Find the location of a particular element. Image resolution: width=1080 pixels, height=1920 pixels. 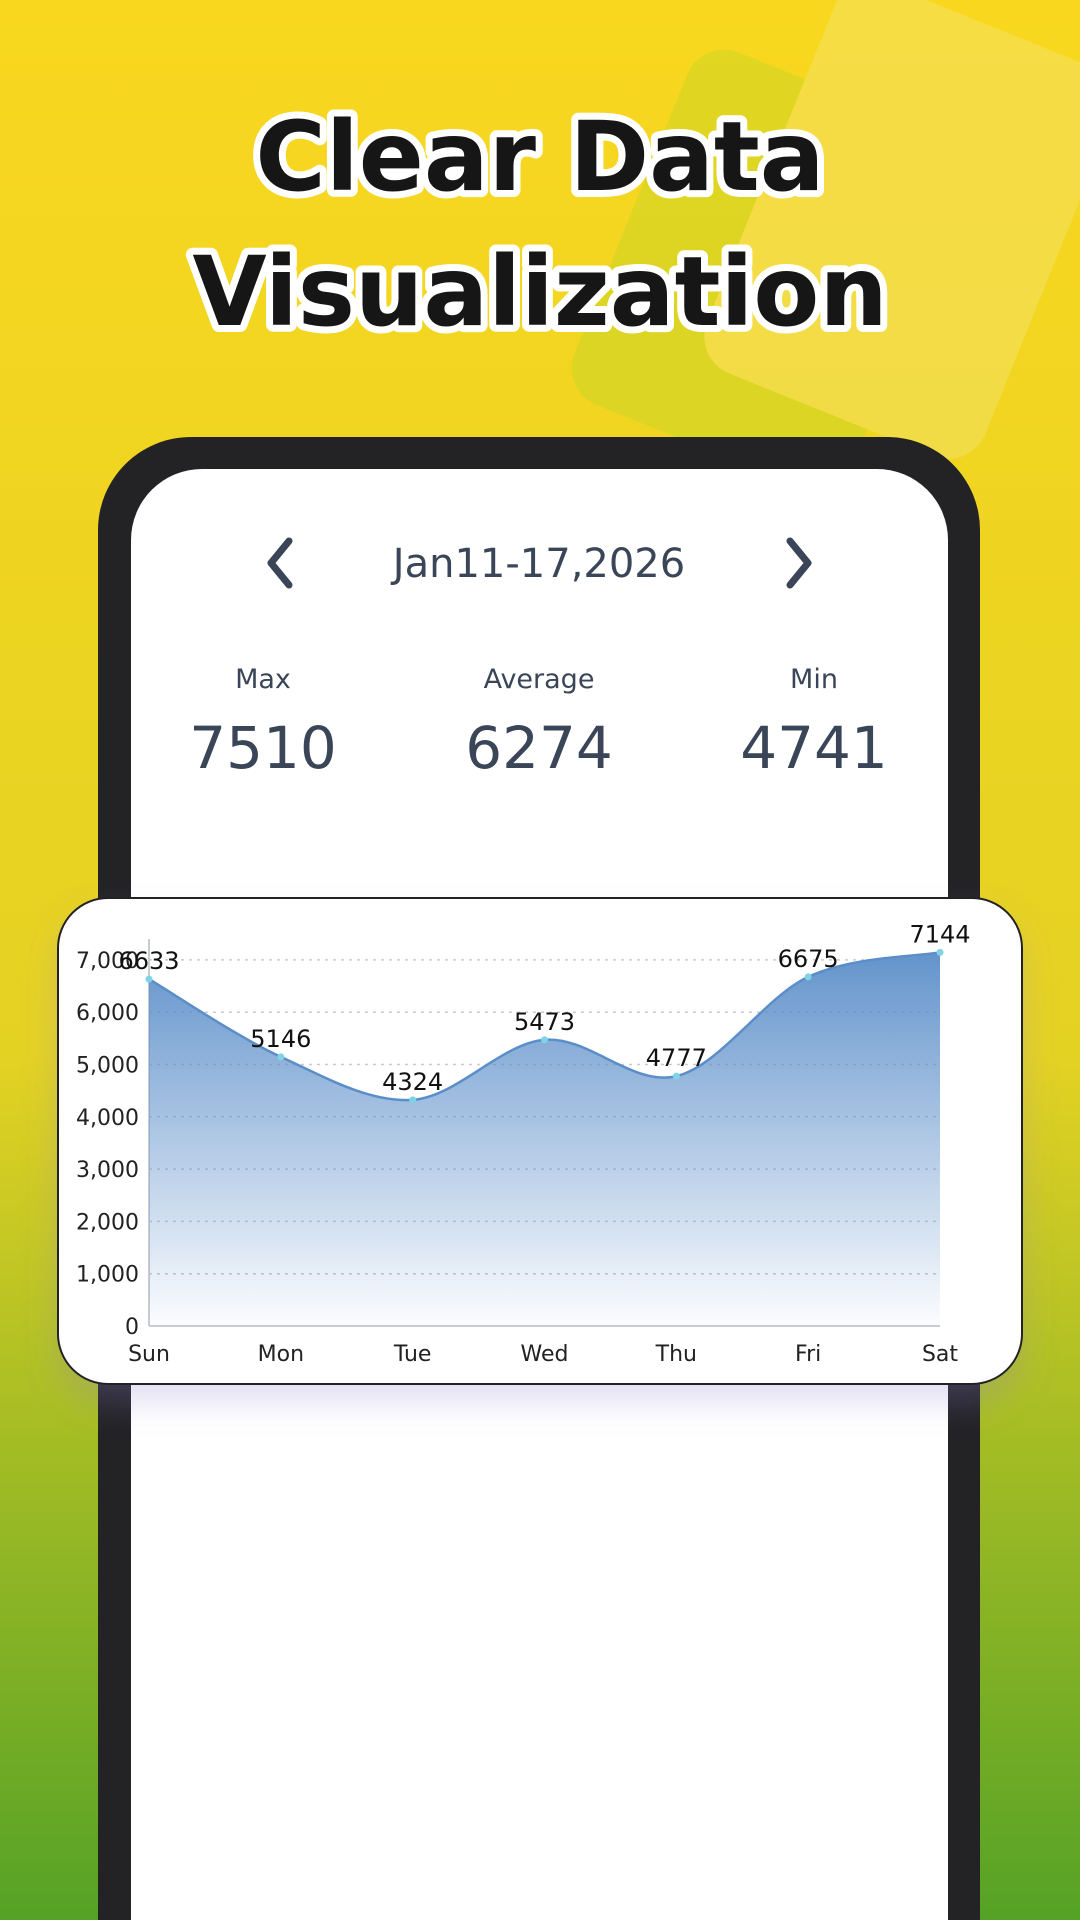

y-tick-label: 1,000 is located at coordinates (107, 1275).